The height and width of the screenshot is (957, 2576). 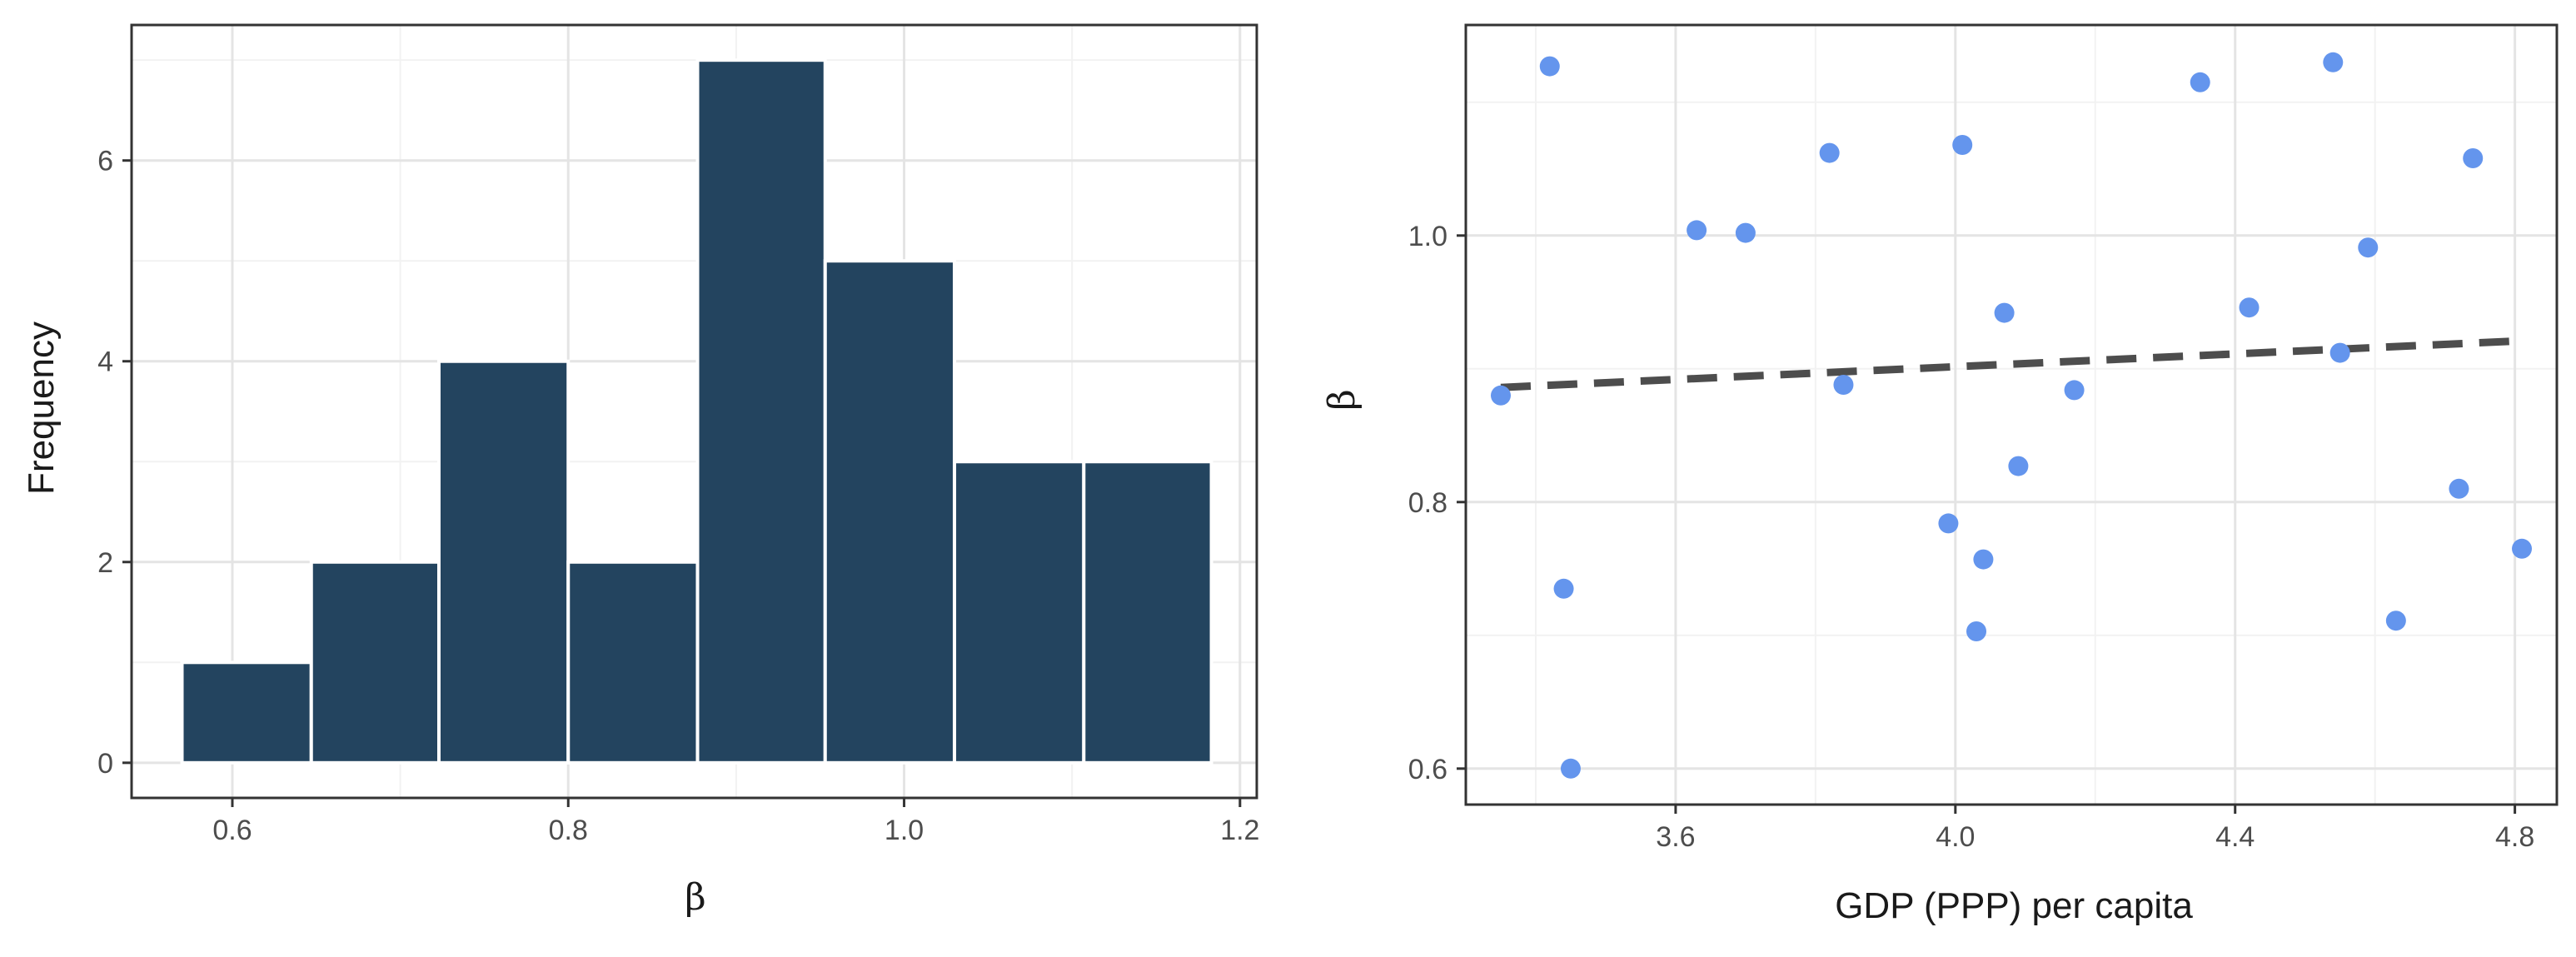 What do you see at coordinates (2514, 837) in the screenshot?
I see `scatter-x-tick-label: 4.8` at bounding box center [2514, 837].